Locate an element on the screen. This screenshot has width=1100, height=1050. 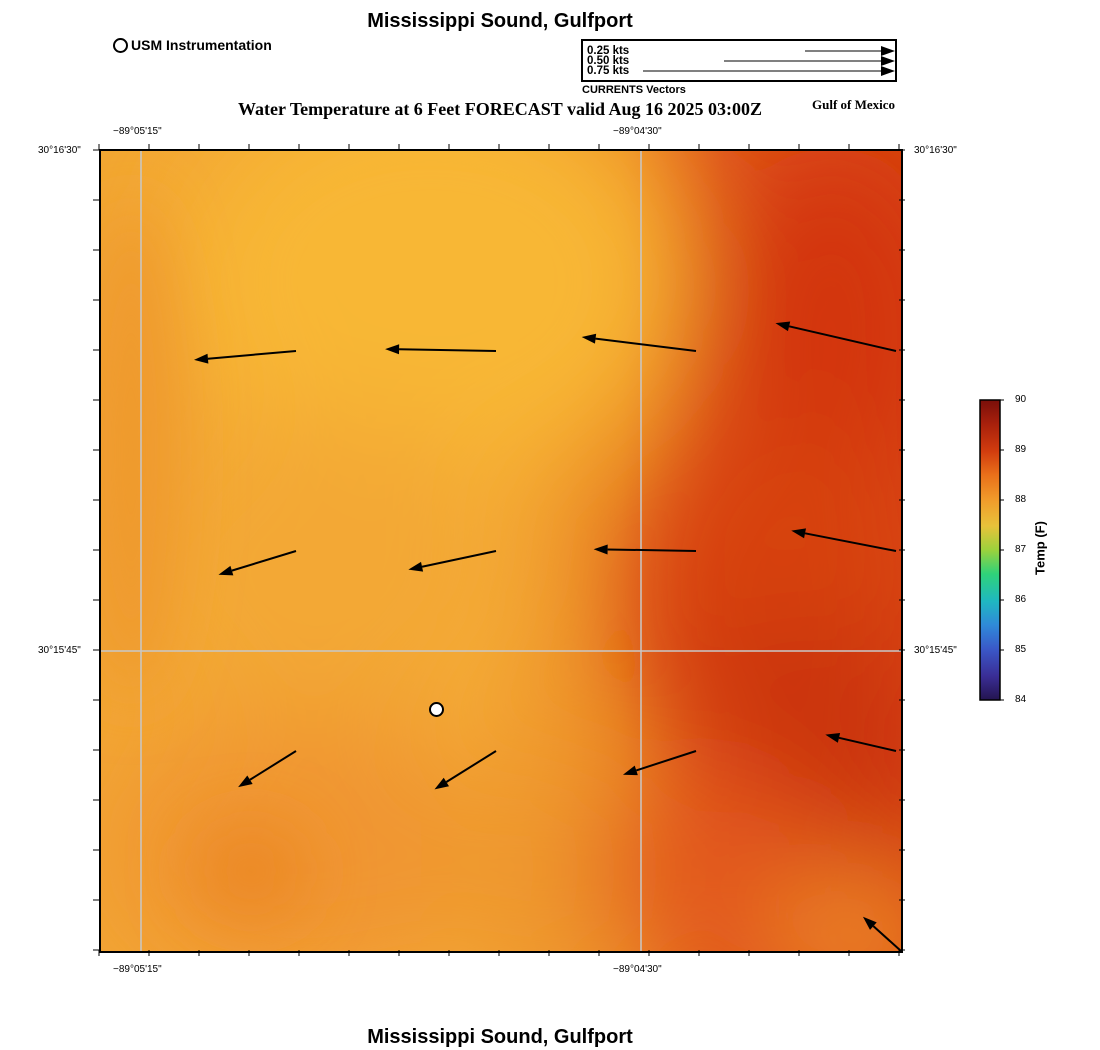
colorbar-tick-84: 84 is located at coordinates (1021, 699).